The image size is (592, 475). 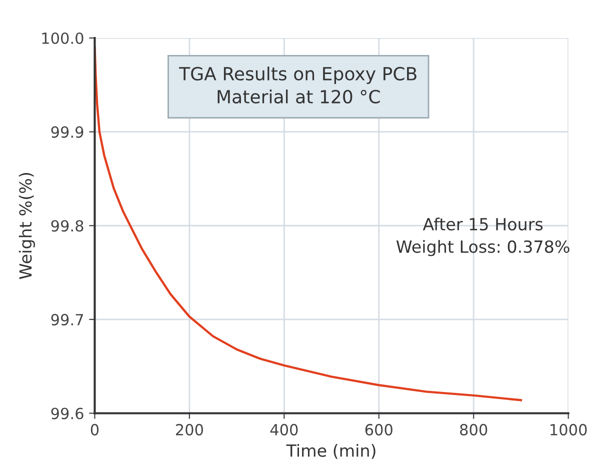 What do you see at coordinates (284, 430) in the screenshot?
I see `x-tick-label: 400` at bounding box center [284, 430].